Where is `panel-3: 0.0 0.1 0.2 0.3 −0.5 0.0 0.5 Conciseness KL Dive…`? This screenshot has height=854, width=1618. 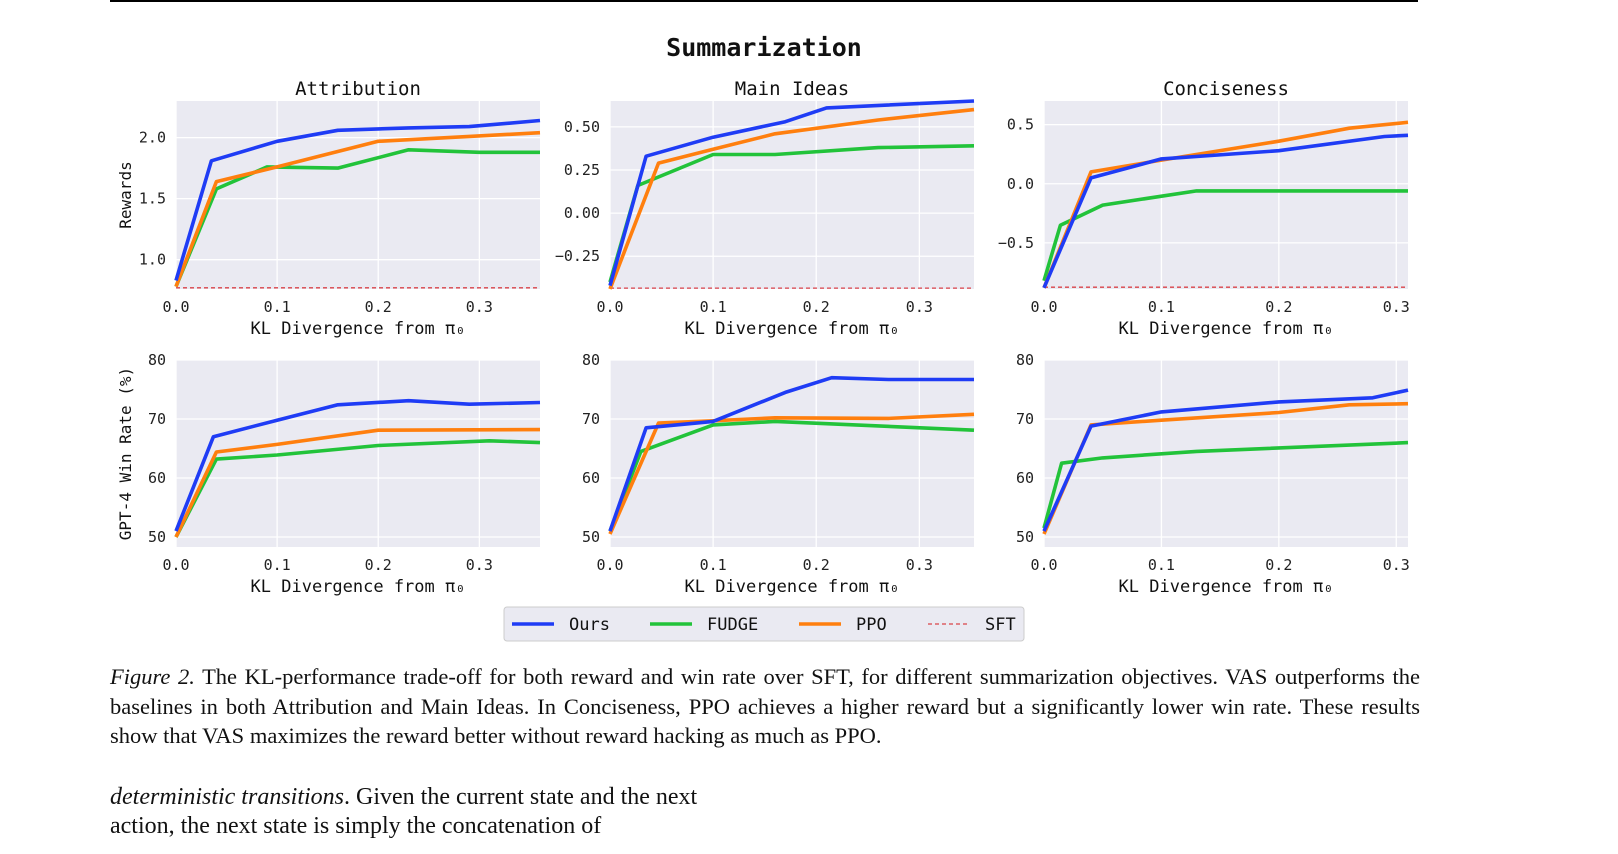 panel-3: 0.0 0.1 0.2 0.3 −0.5 0.0 0.5 Conciseness KL Dive… is located at coordinates (1204, 208).